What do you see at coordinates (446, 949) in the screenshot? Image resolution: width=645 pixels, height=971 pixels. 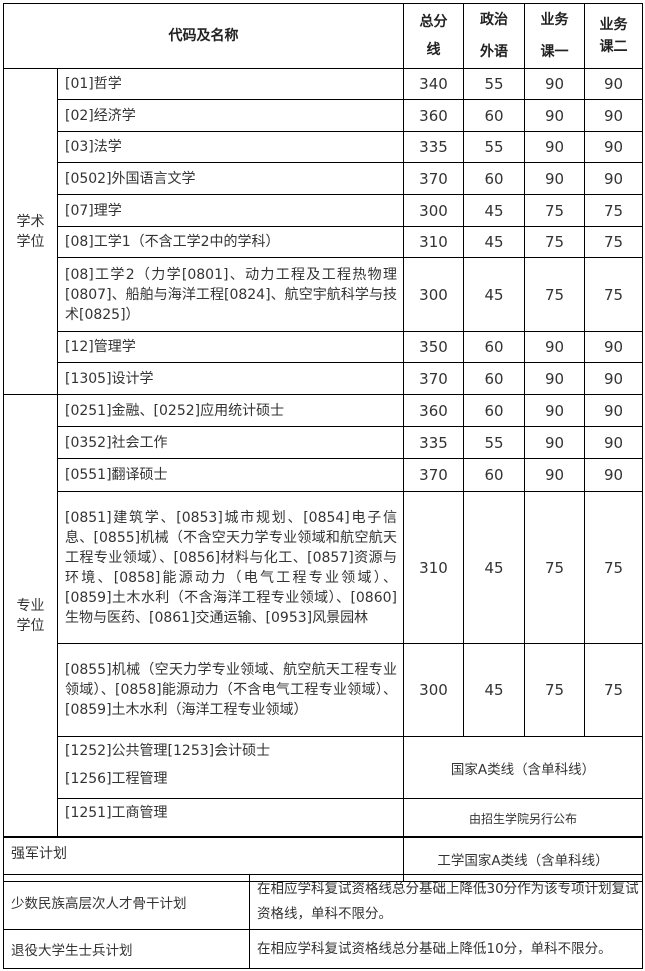 I see `veteran-plan-value: 在相应学科复试资格线总分基础上降低10分，单科不限分。` at bounding box center [446, 949].